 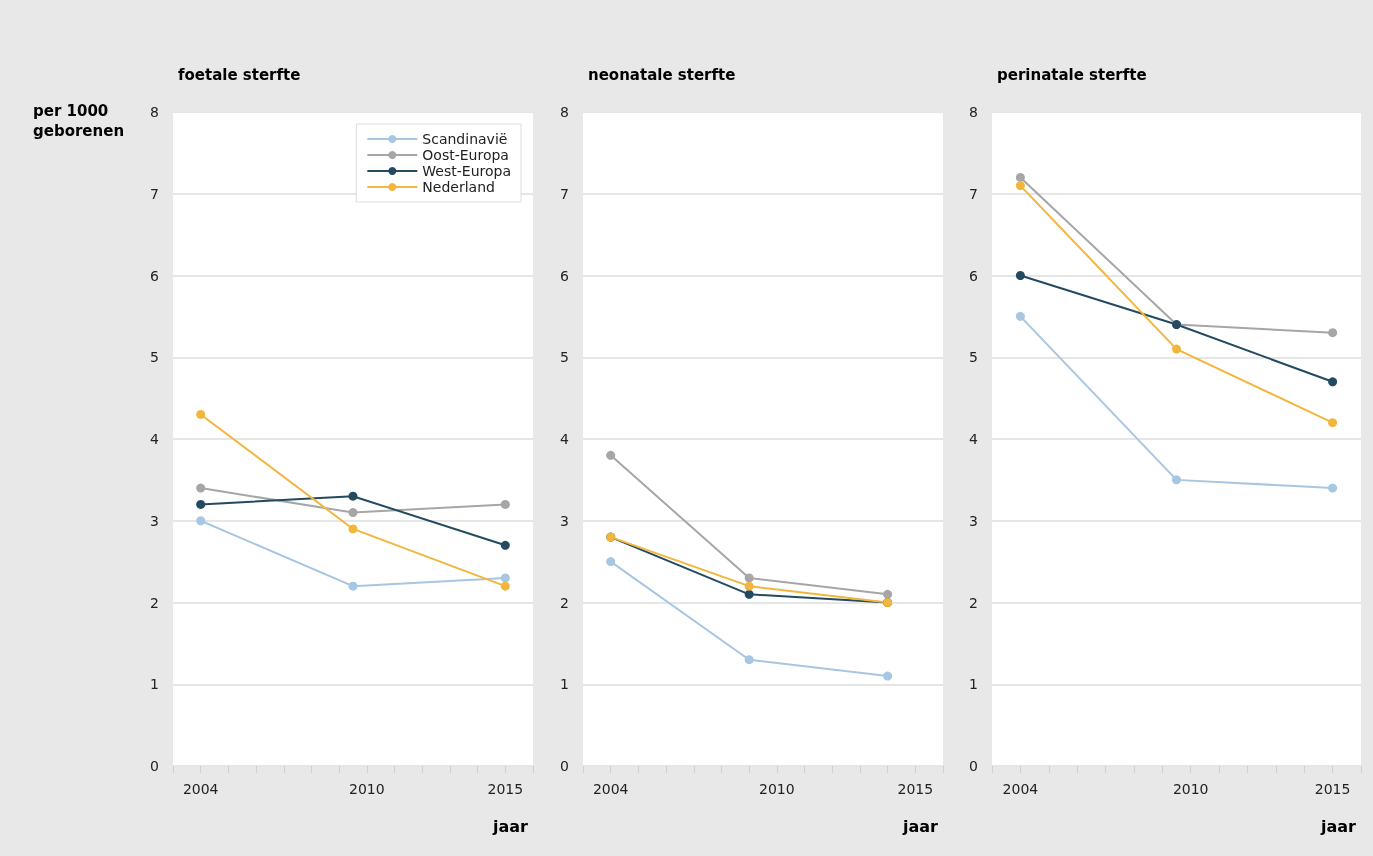 I want to click on legend-label: Nederland, so click(x=458, y=187).